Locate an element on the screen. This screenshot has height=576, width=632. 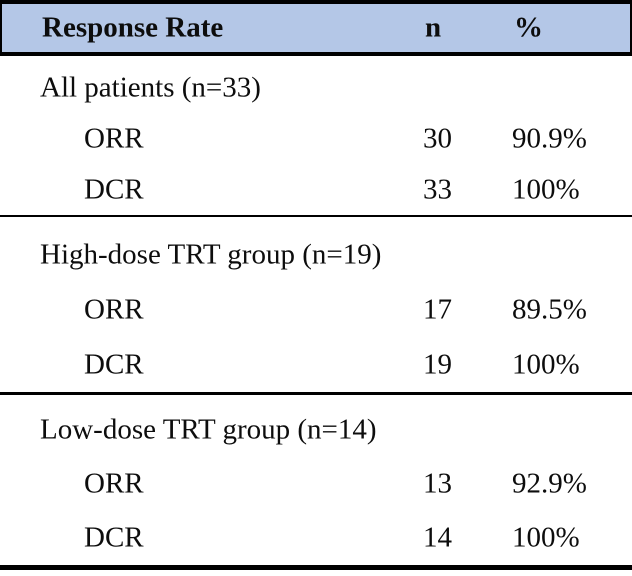
header-n: n is located at coordinates (433, 27).